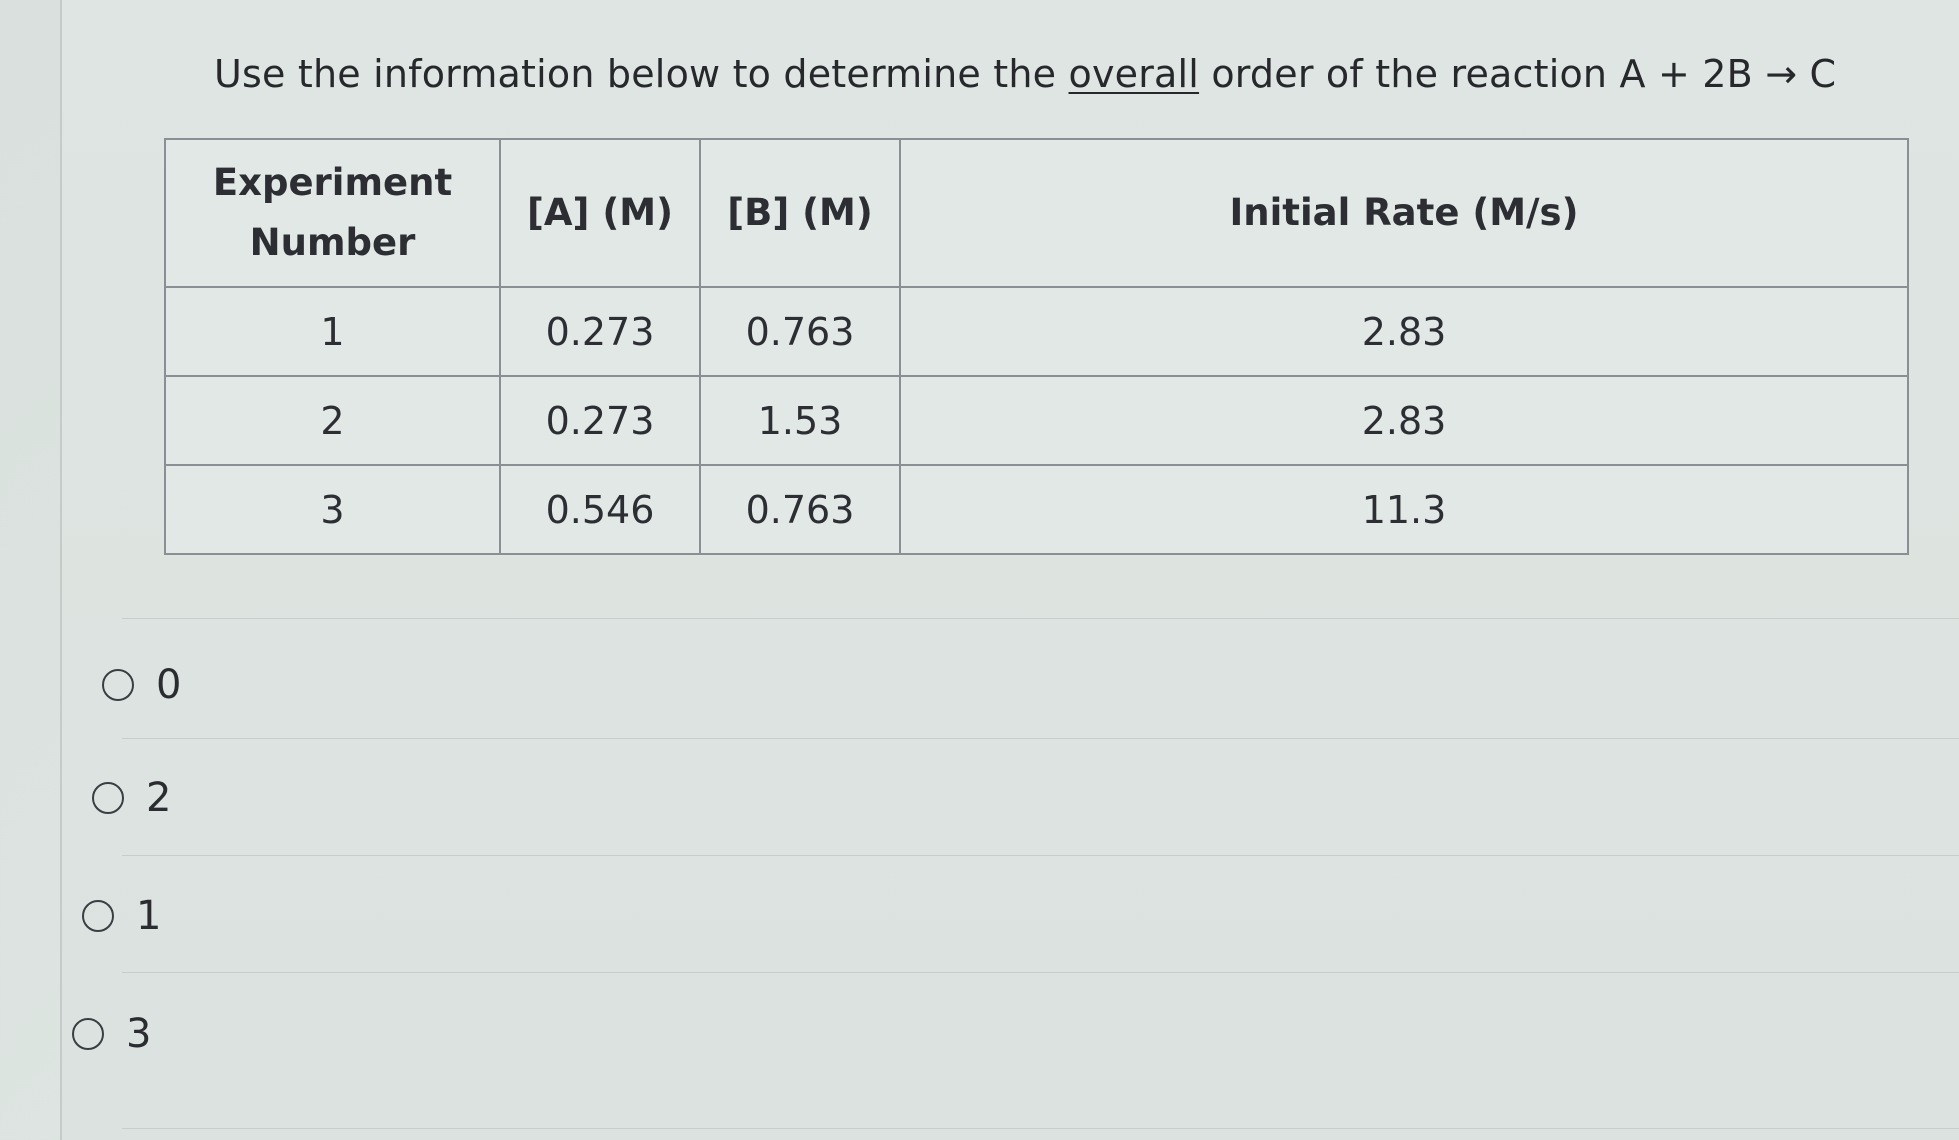  Describe the element at coordinates (111, 1034) in the screenshot. I see `answer-option-3: 3` at that location.